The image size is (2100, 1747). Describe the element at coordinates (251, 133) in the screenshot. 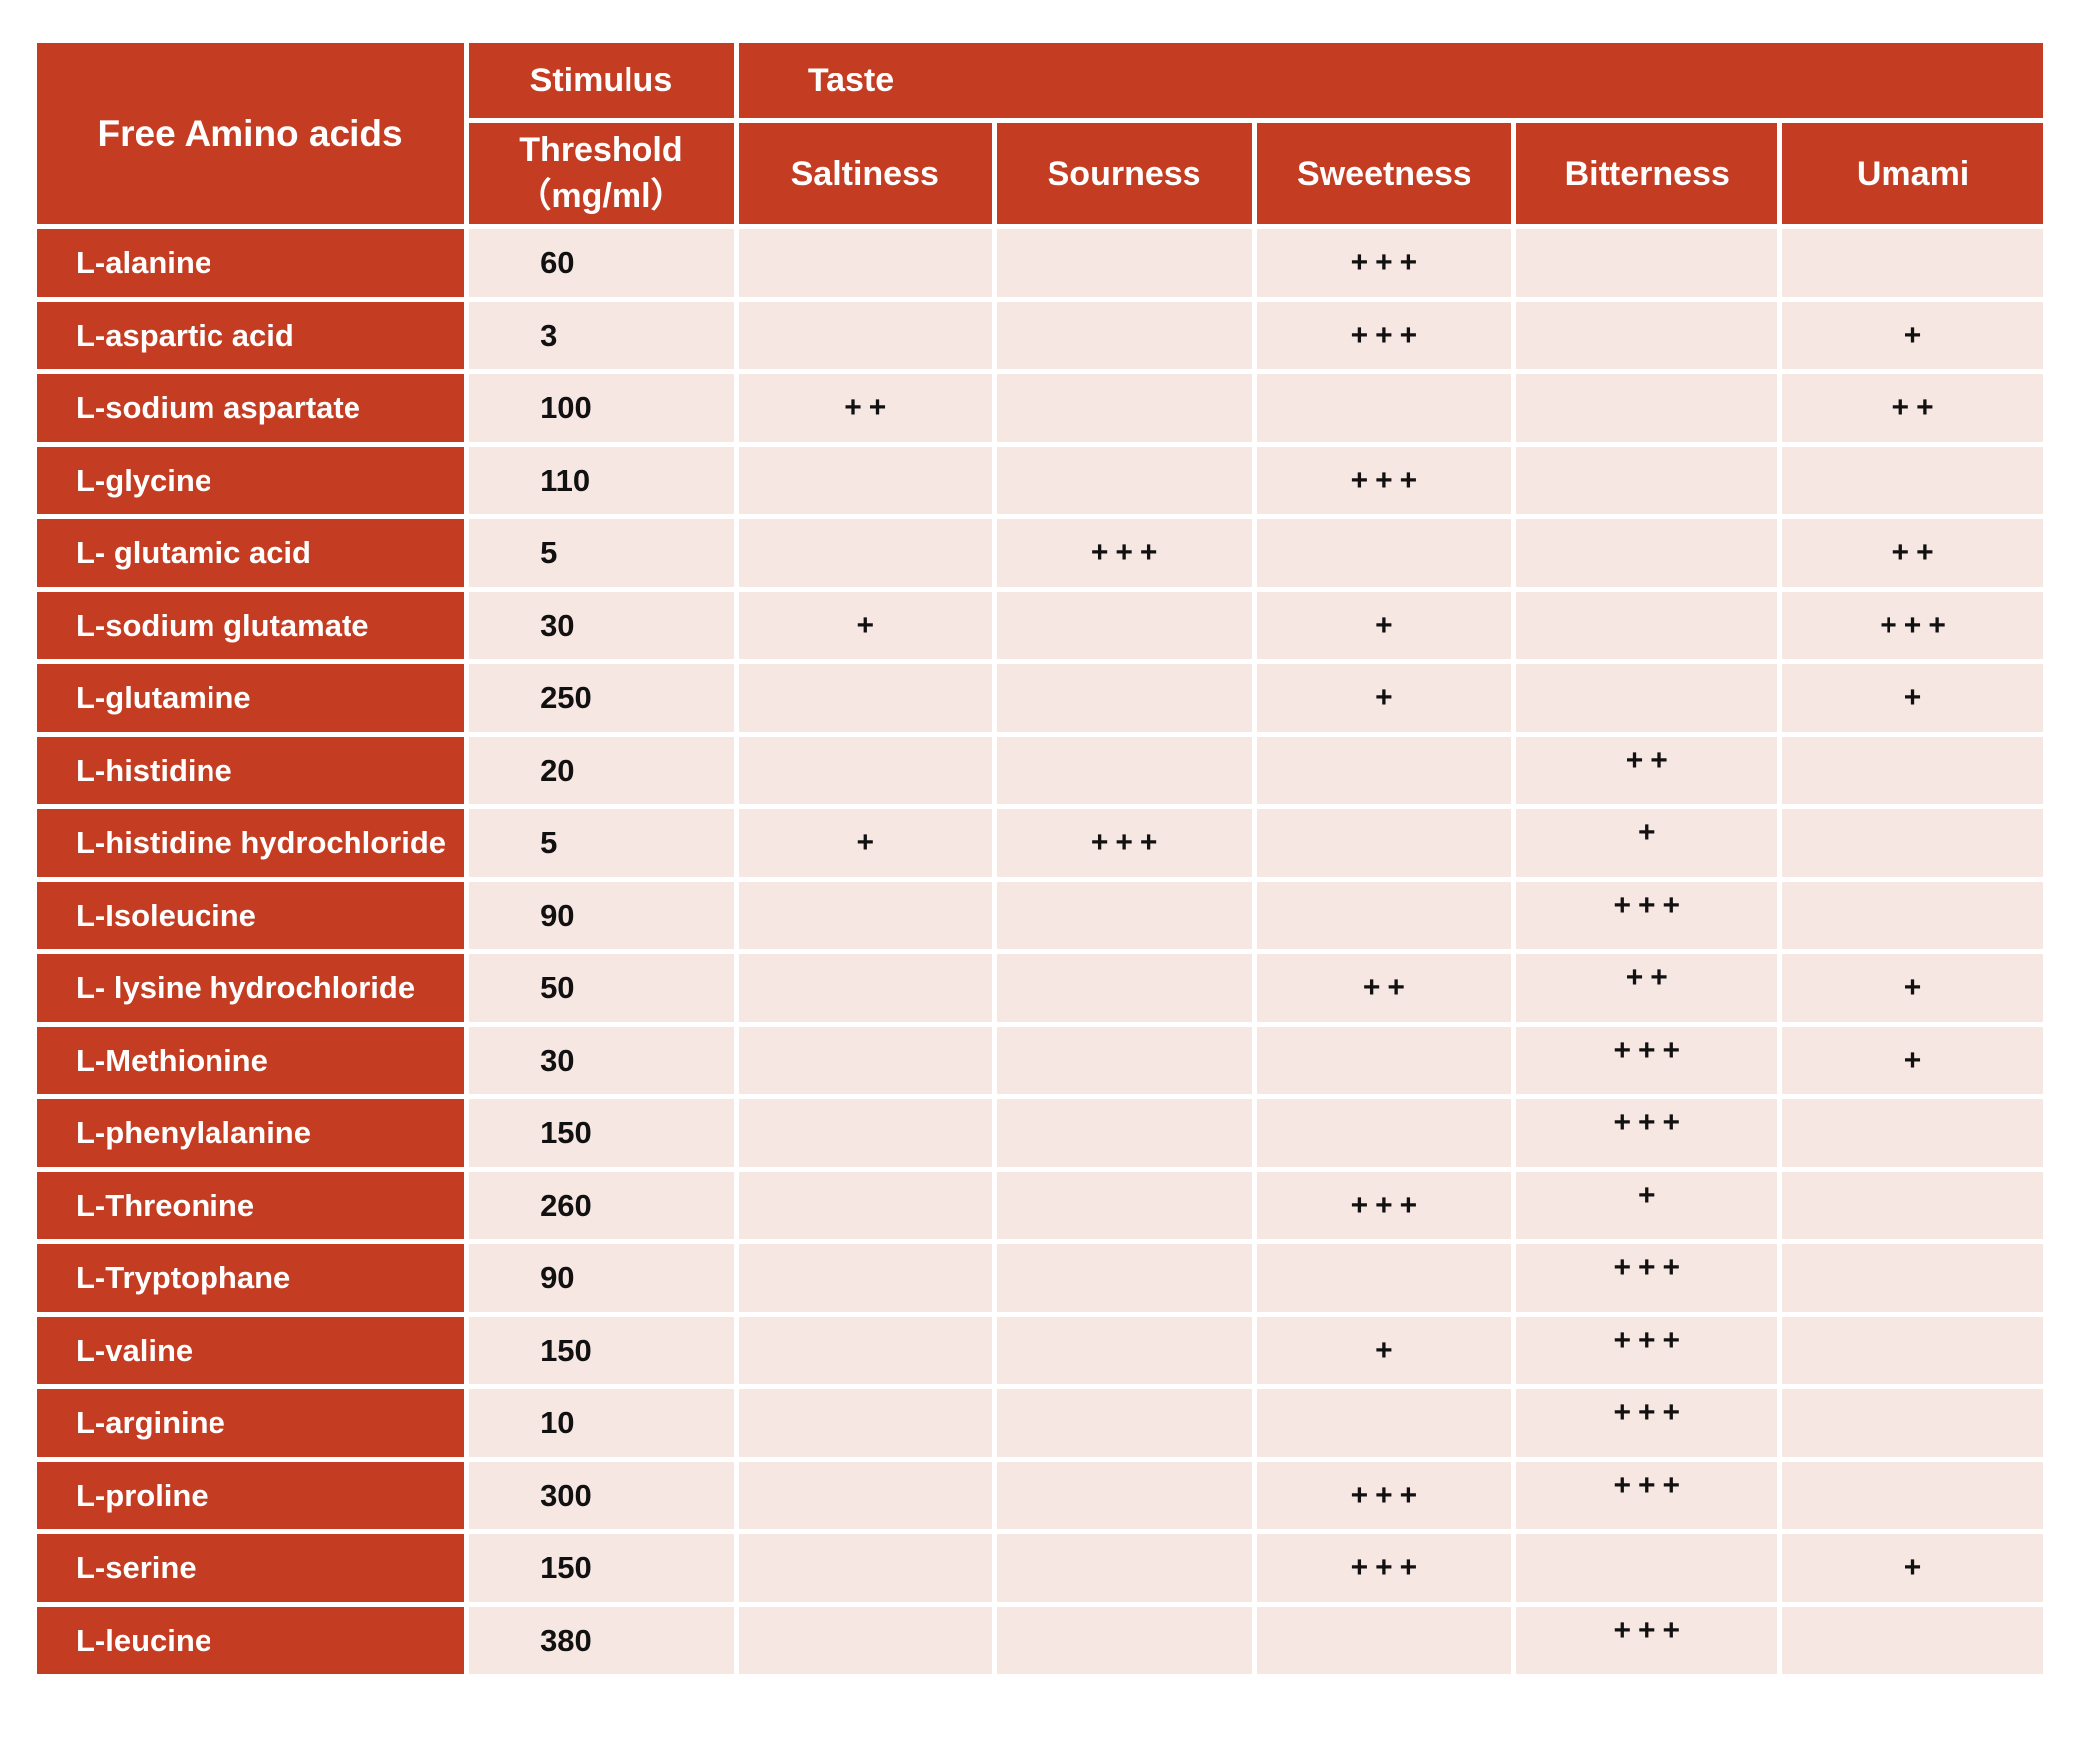

I see `free-amino-acids-header: Free Amino acids` at that location.